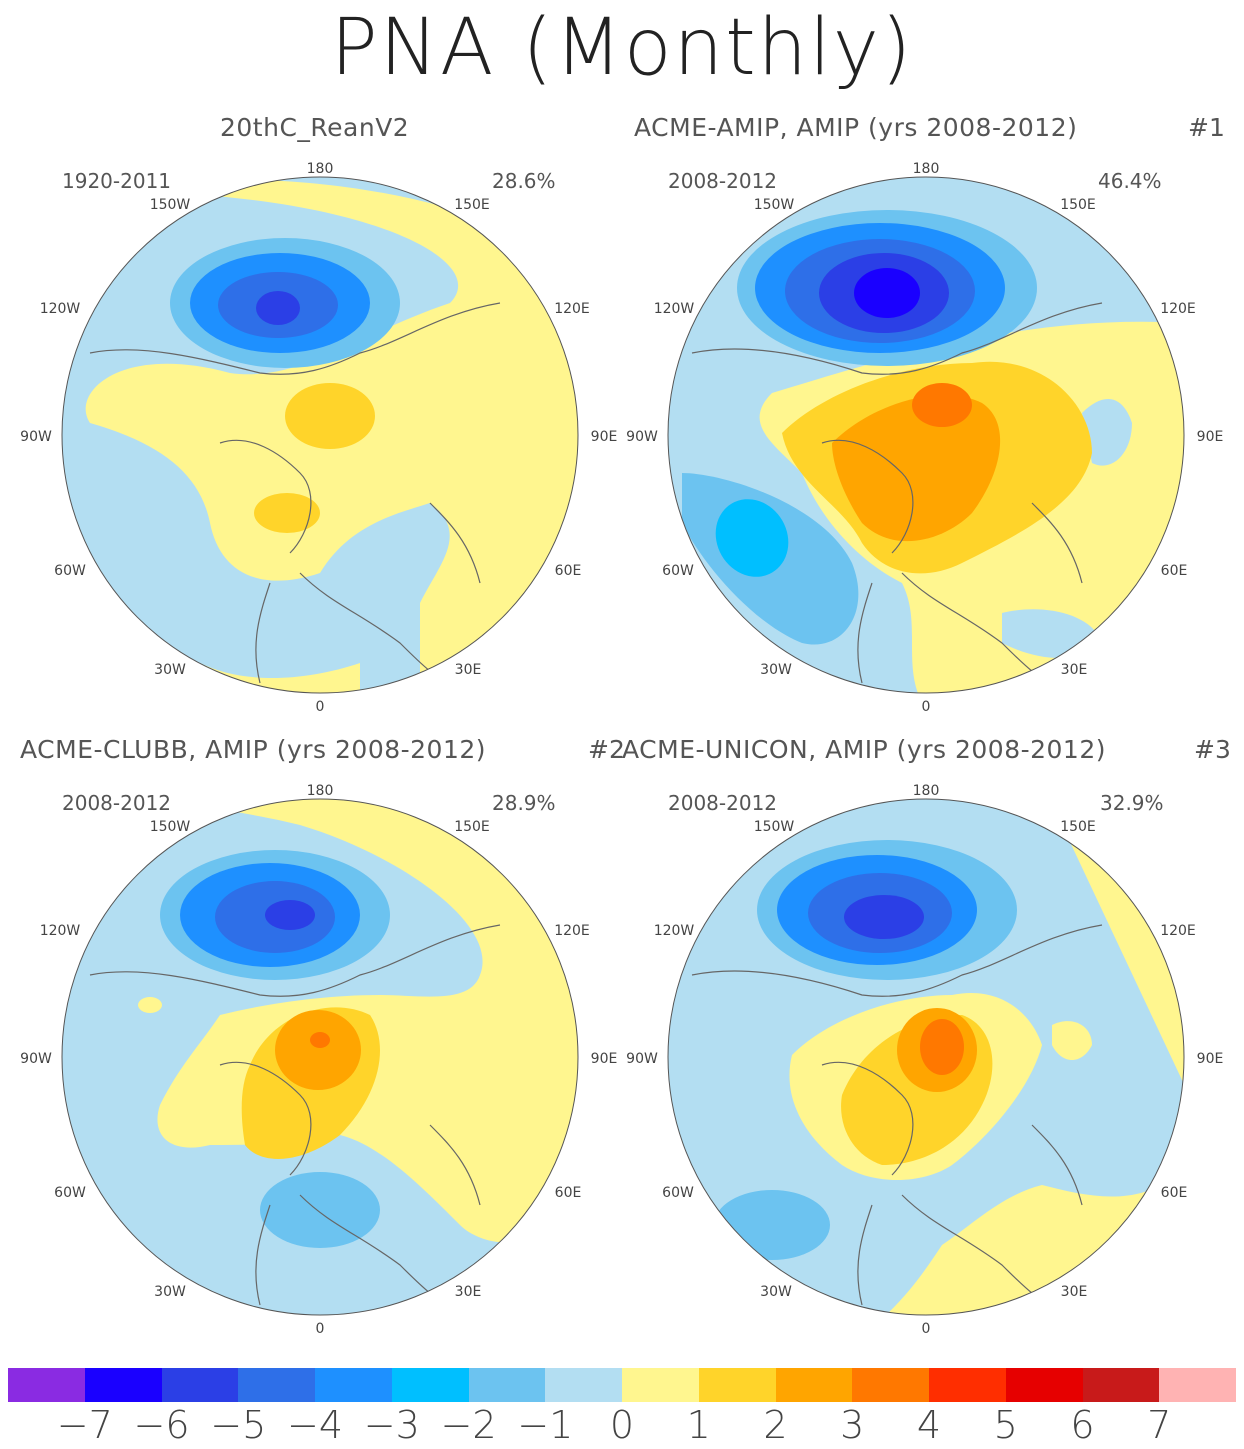  What do you see at coordinates (253, 749) in the screenshot?
I see `panel-title: ACME-CLUBB, AMIP (yrs 2008-2012)` at bounding box center [253, 749].